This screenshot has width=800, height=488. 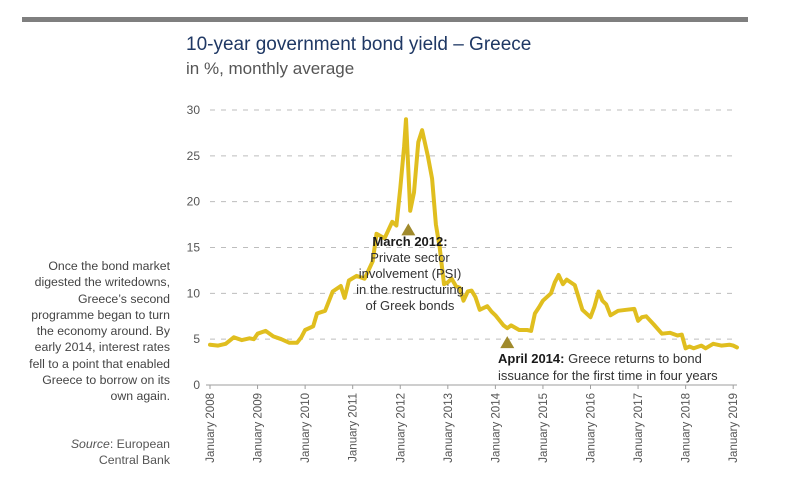 What do you see at coordinates (259, 428) in the screenshot?
I see `x-tick-label: January 2009` at bounding box center [259, 428].